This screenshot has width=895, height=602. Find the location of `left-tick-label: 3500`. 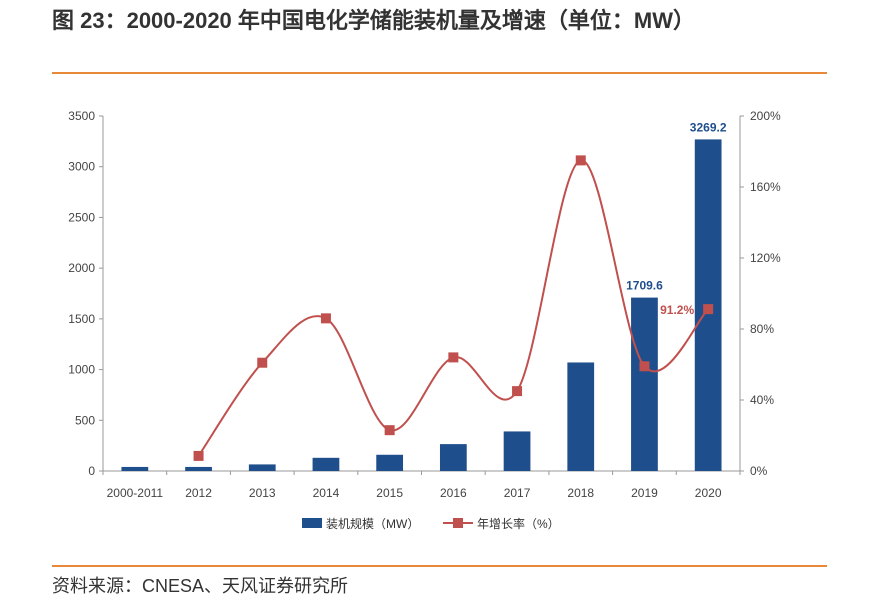

left-tick-label: 3500 is located at coordinates (81, 116).